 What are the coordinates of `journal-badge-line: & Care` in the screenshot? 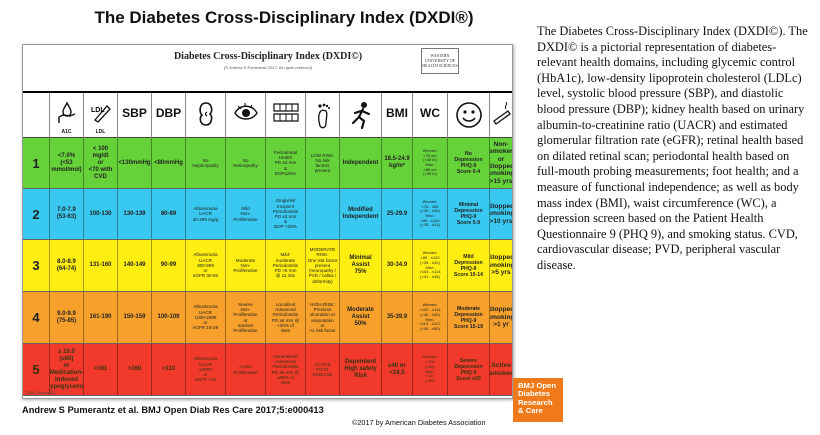 It's located at (530, 411).